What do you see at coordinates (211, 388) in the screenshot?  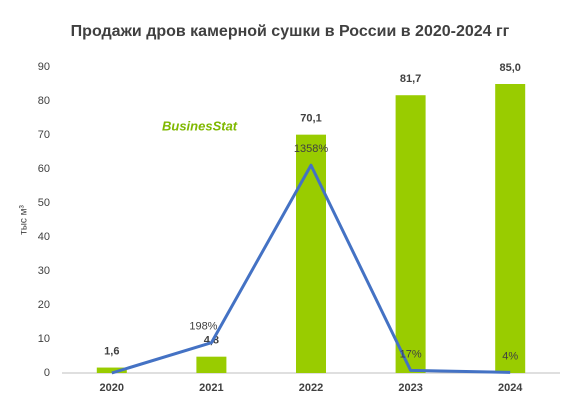 I see `x-tick-label: 2021` at bounding box center [211, 388].